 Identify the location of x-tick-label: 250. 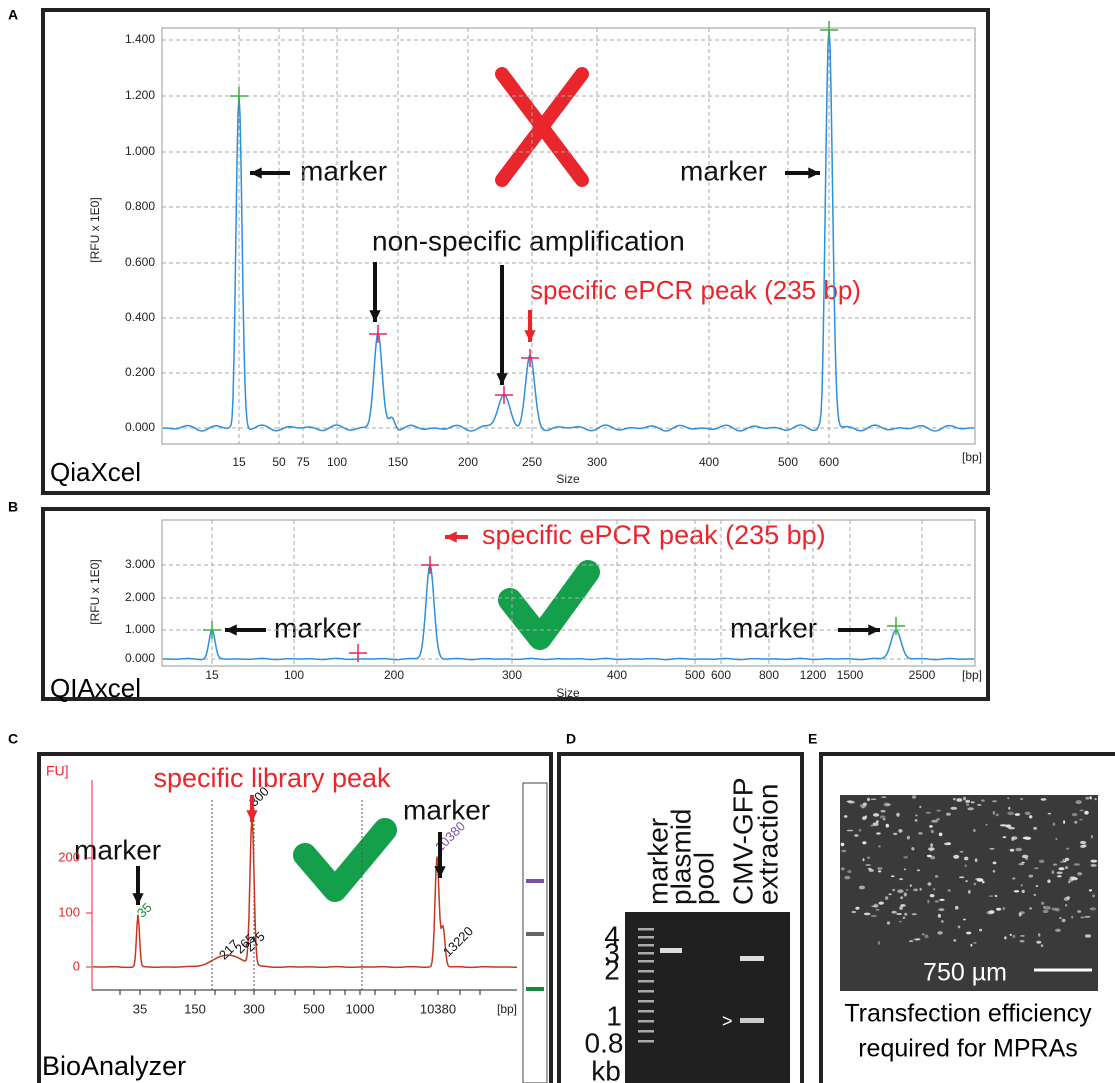
(532, 462).